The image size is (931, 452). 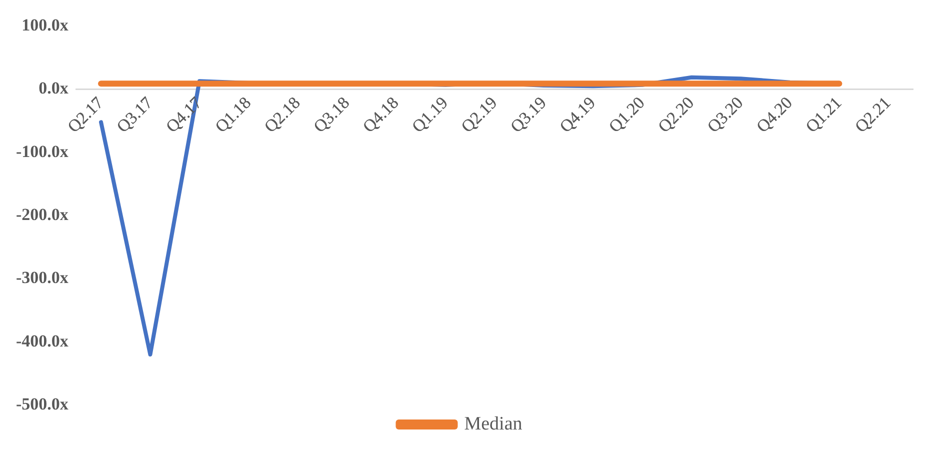 I want to click on y-tick-label: -100.0x, so click(x=42, y=151).